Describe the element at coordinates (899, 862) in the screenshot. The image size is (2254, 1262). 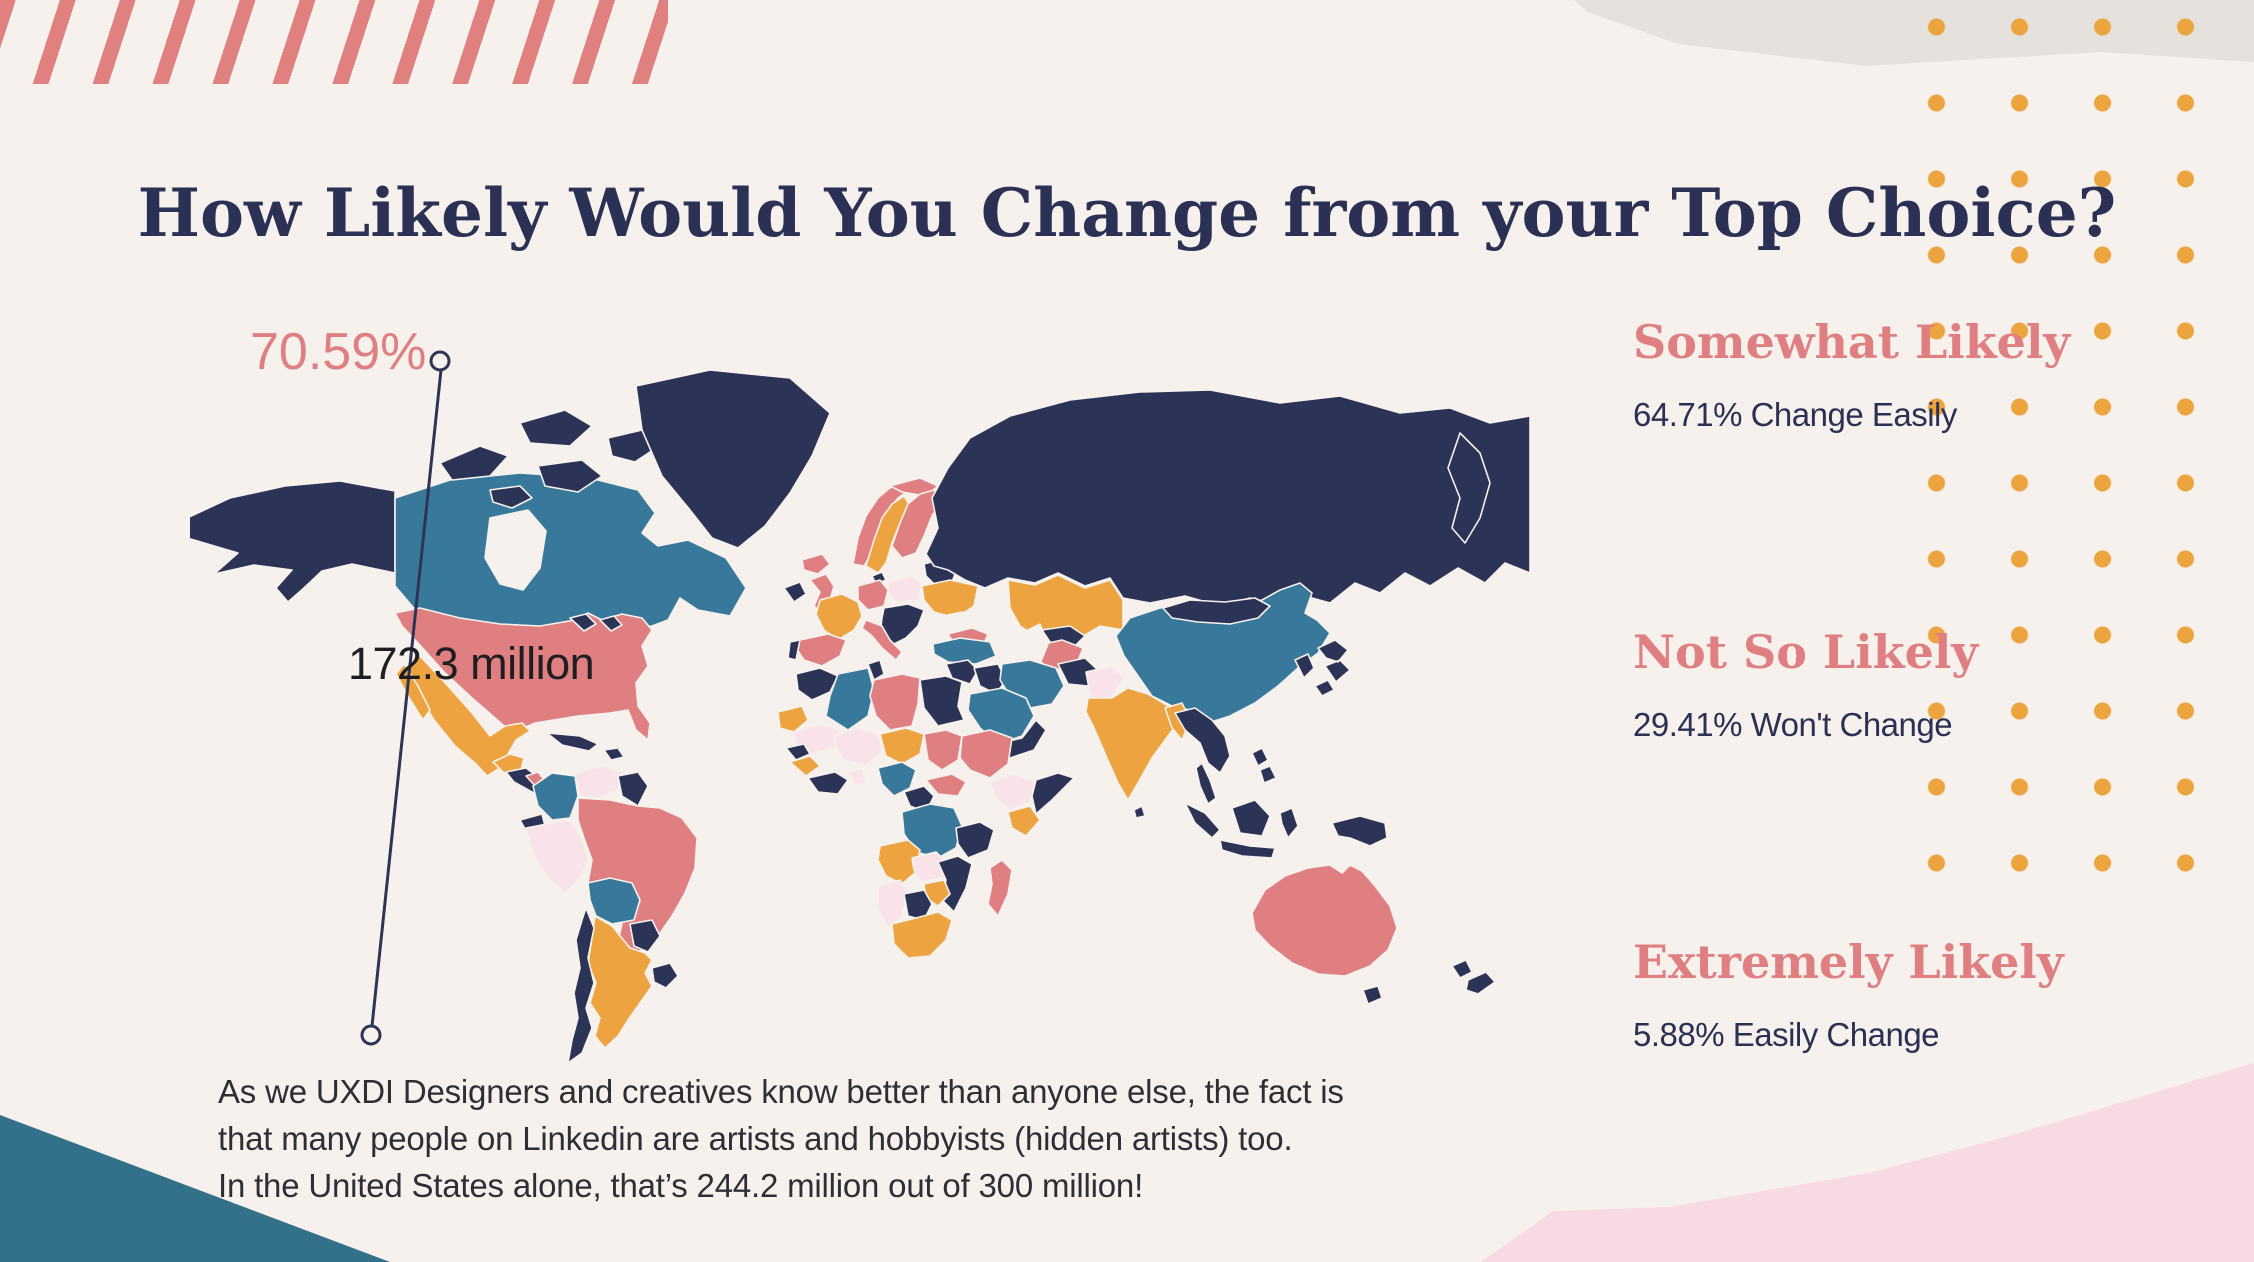
I see `angola` at that location.